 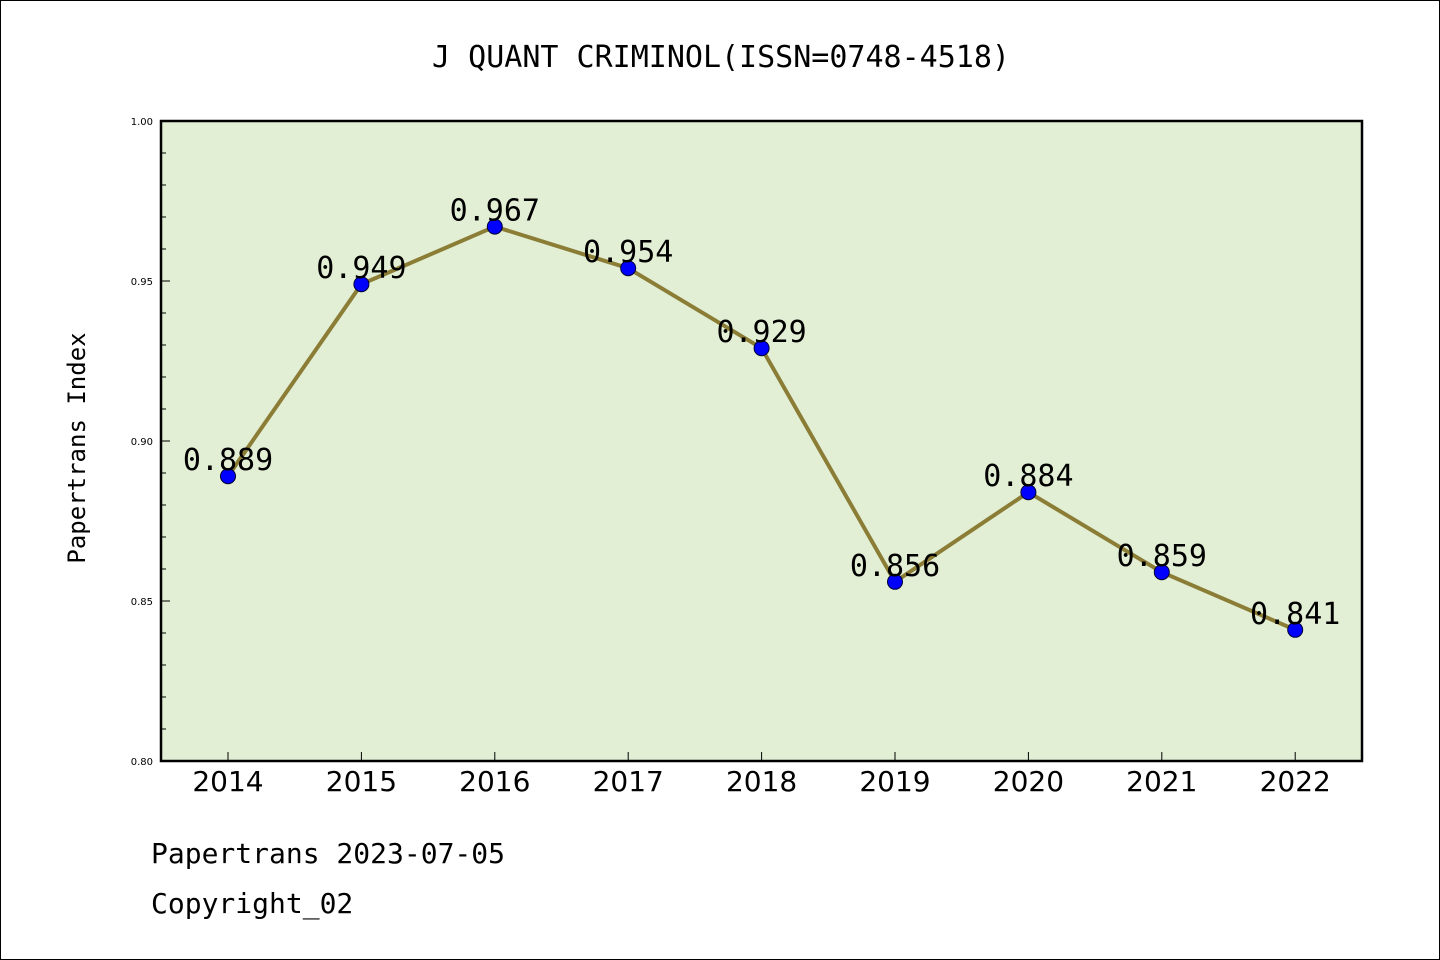 I want to click on data-label: 0.859, so click(x=1162, y=556).